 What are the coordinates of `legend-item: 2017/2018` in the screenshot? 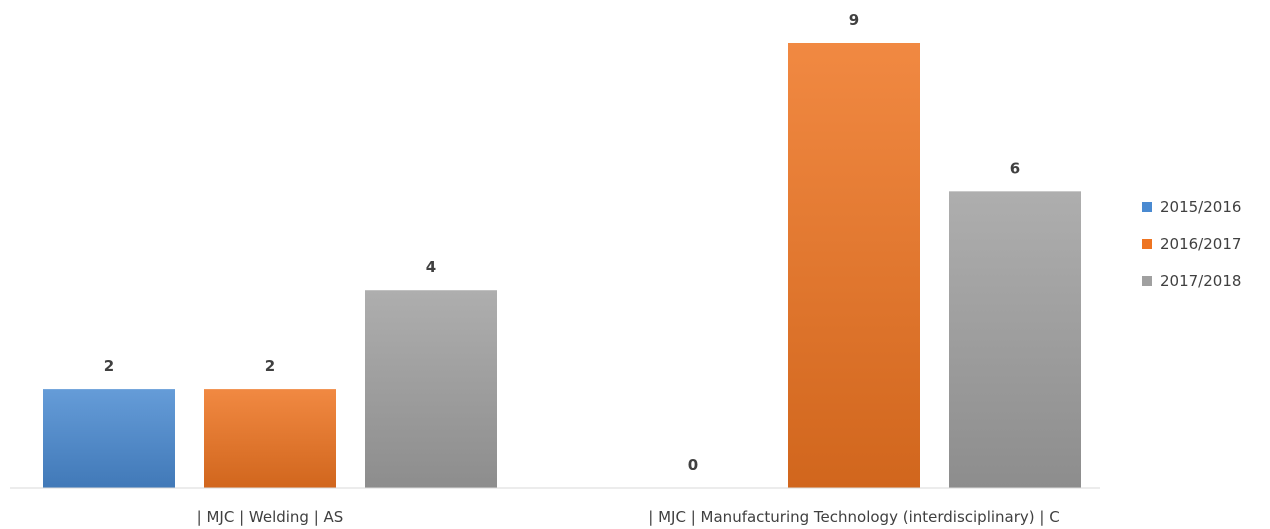 It's located at (1191, 280).